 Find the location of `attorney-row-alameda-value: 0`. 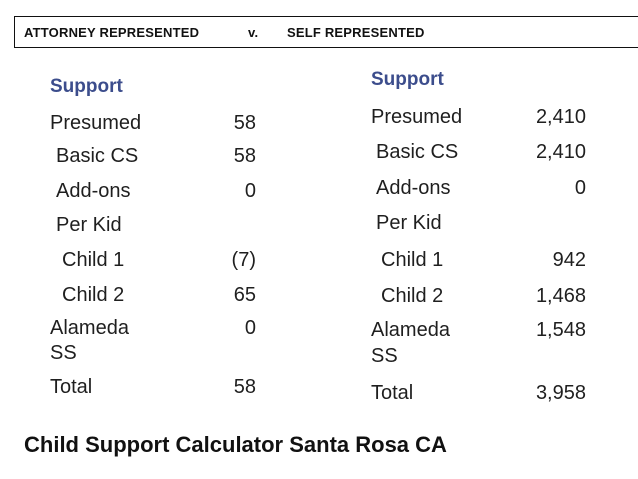

attorney-row-alameda-value: 0 is located at coordinates (250, 328).